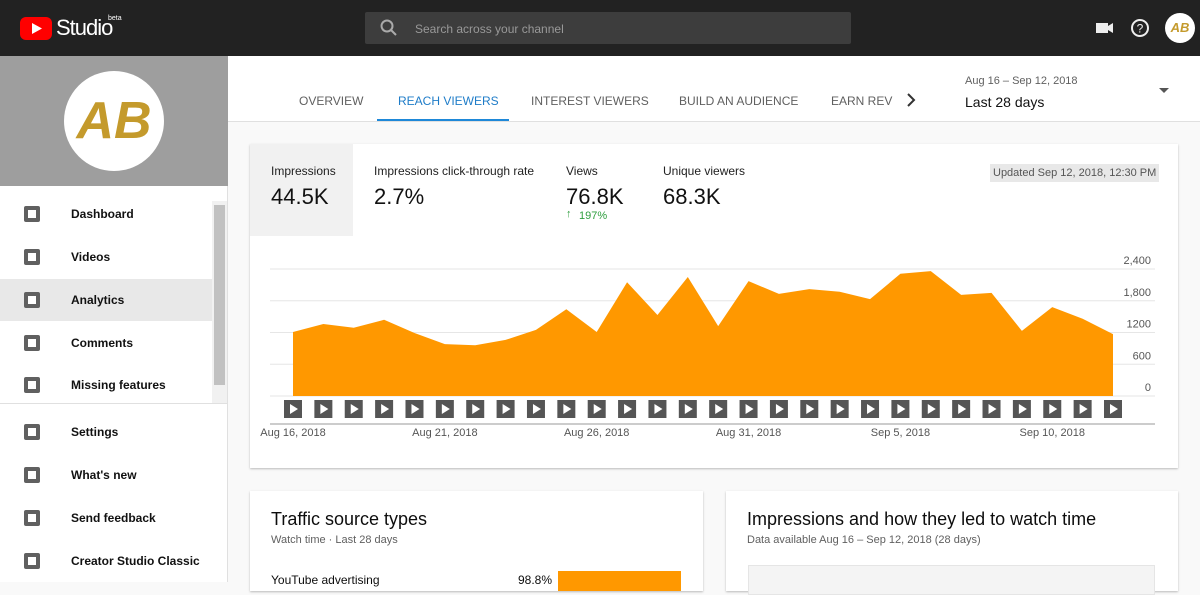 This screenshot has width=1200, height=595. I want to click on nav-label: Send feedback, so click(113, 518).